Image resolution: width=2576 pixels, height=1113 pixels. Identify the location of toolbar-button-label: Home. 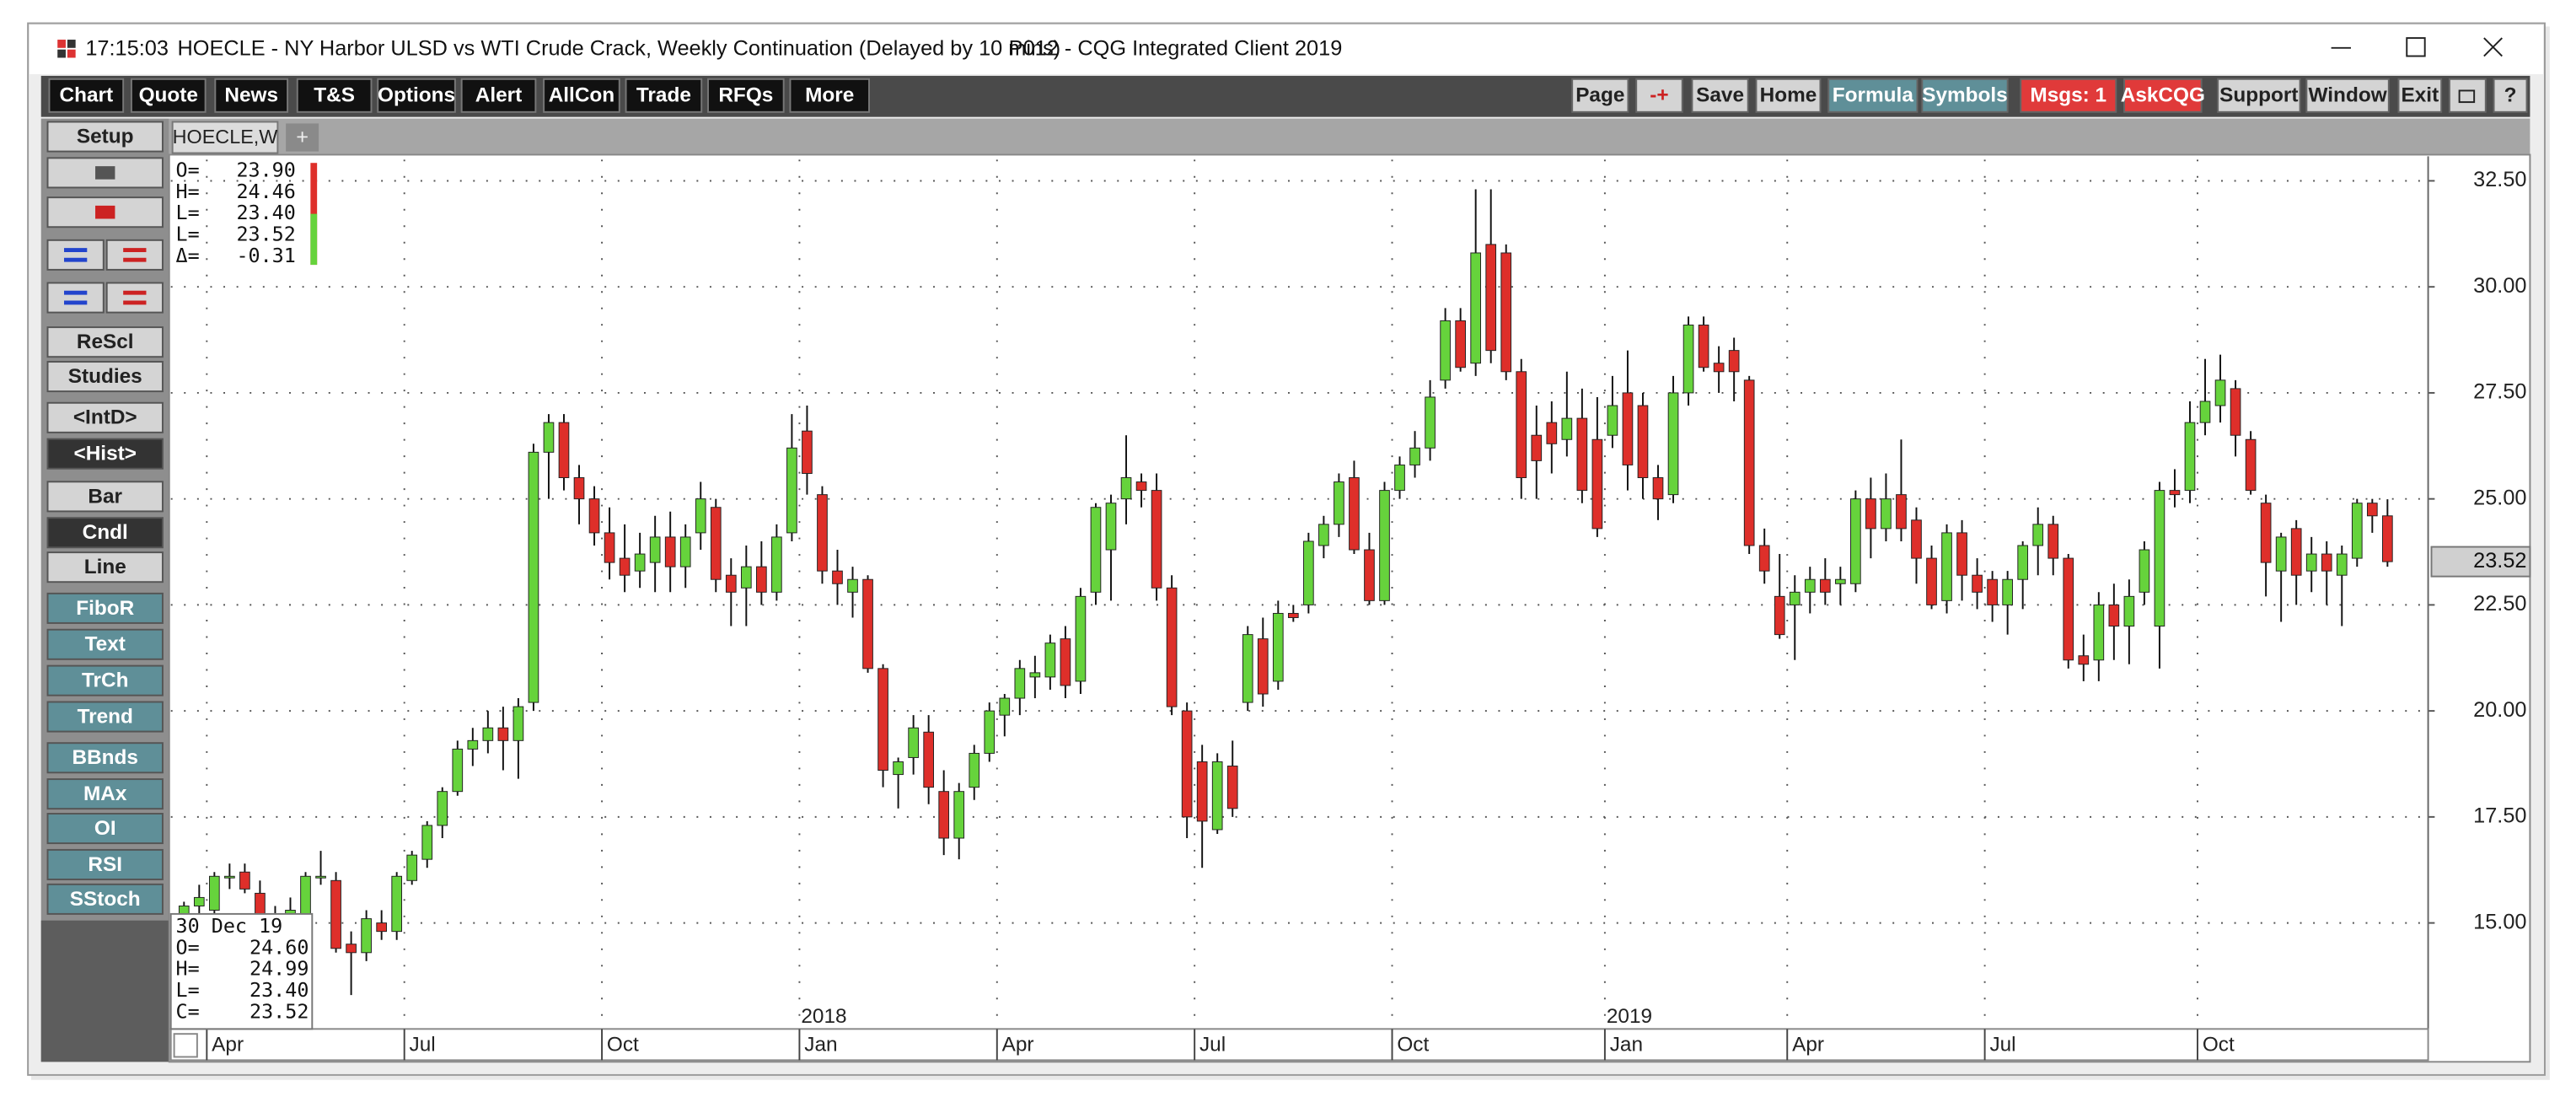
(1788, 95).